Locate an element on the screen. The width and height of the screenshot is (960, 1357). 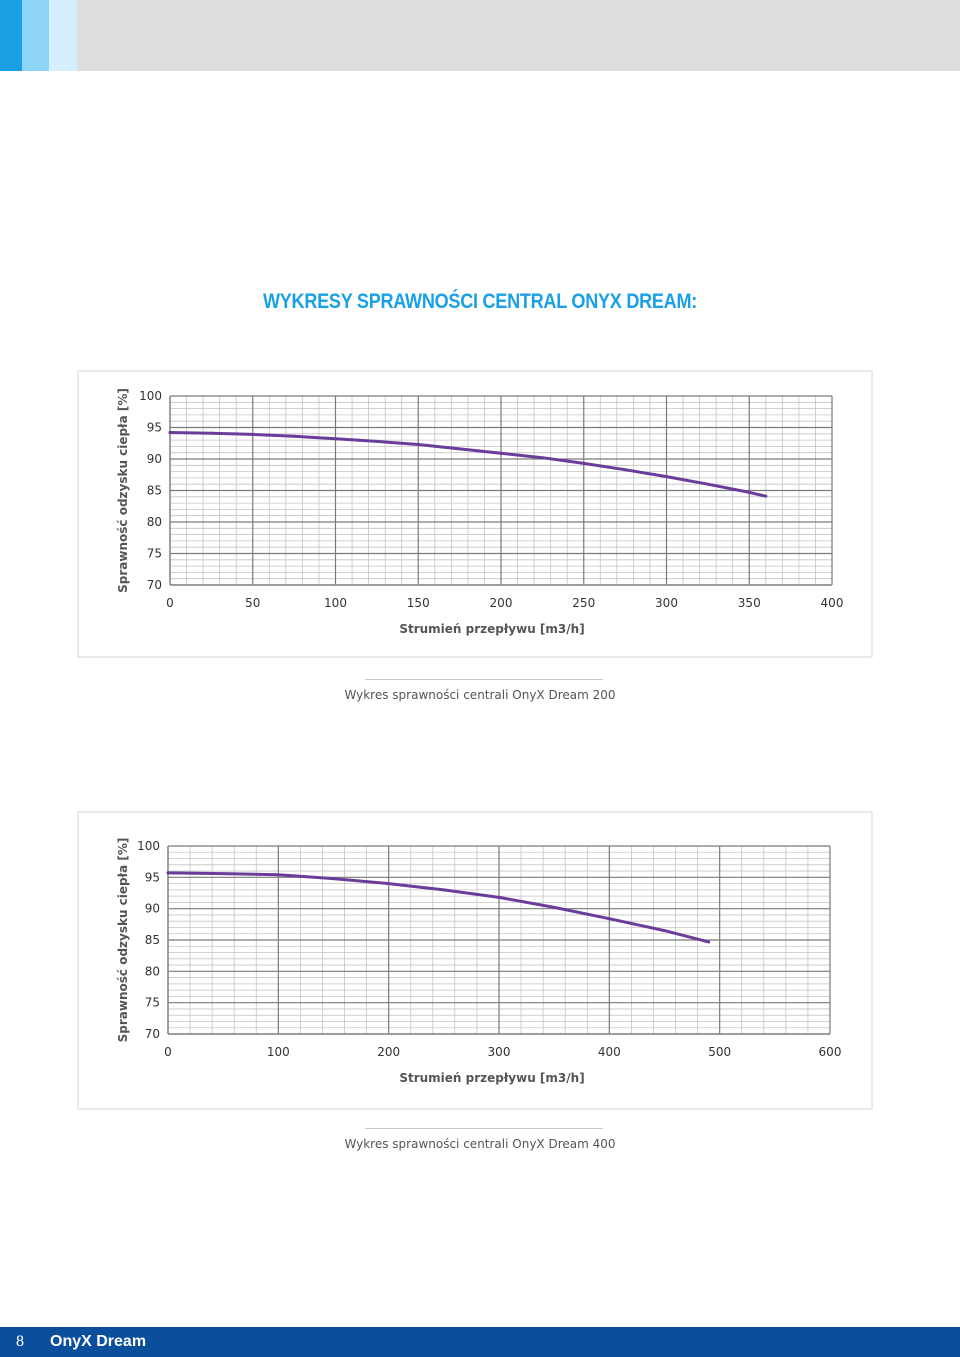
footer-brand: OnyX Dream is located at coordinates (98, 1341).